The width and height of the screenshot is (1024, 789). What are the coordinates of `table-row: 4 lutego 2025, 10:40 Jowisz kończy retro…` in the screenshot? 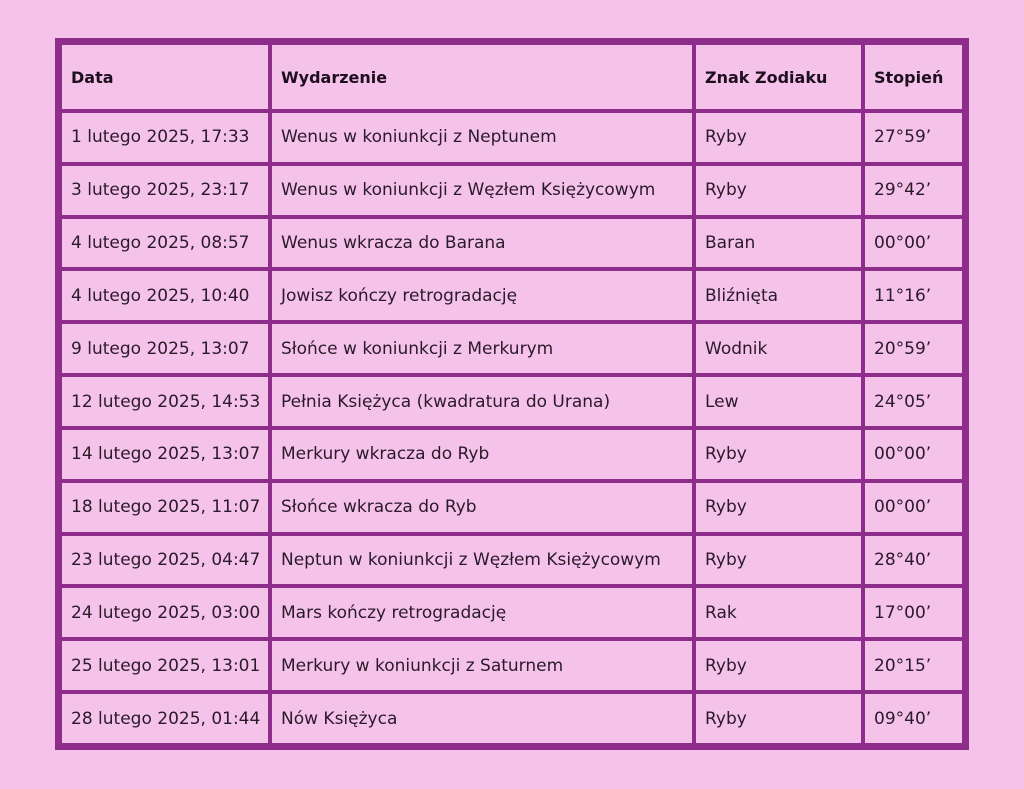 It's located at (512, 296).